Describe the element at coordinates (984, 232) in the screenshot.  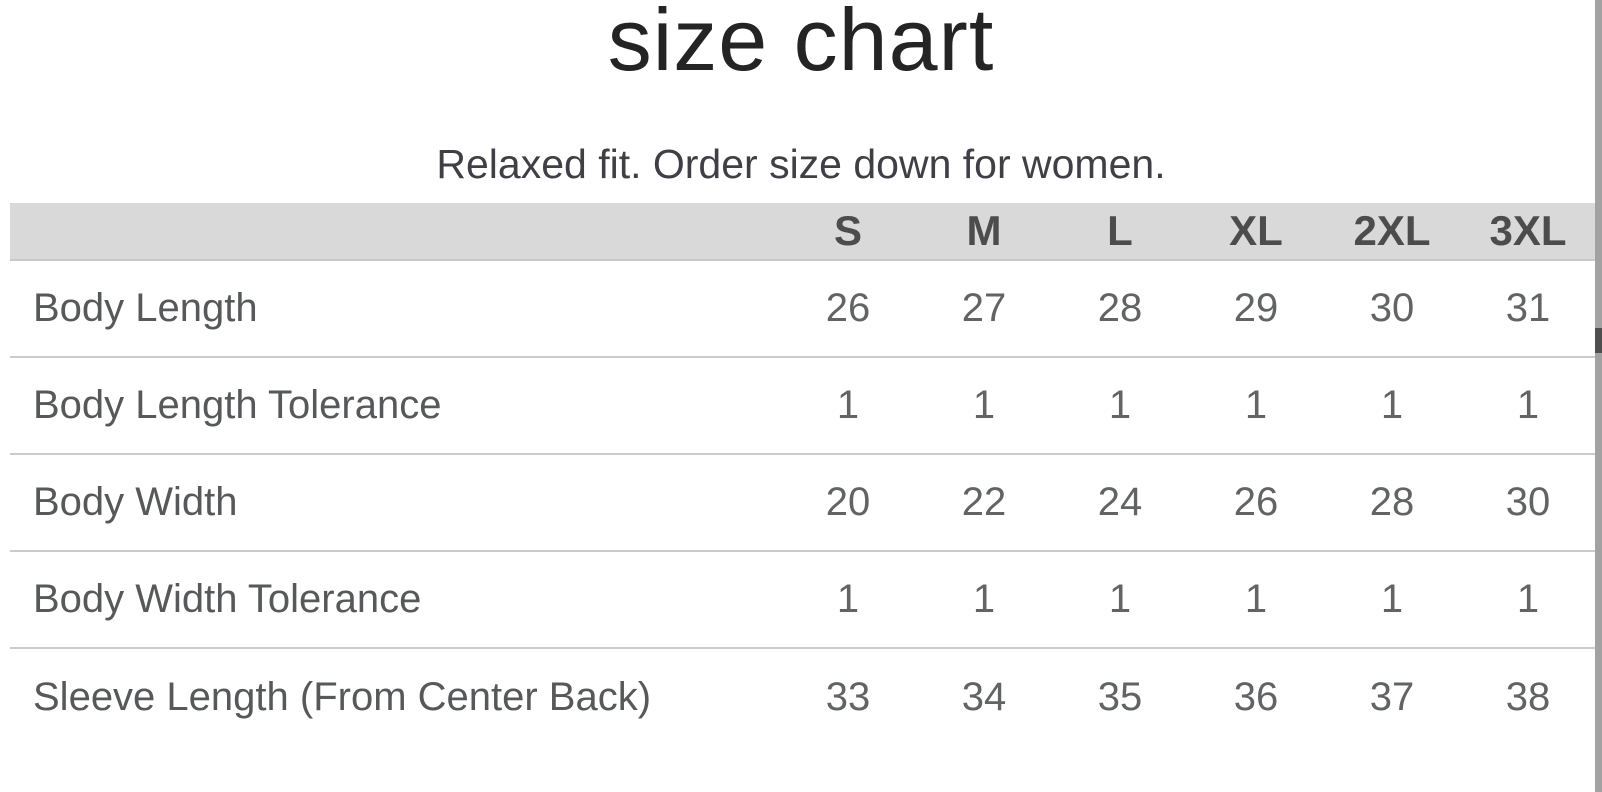
I see `size-col-header-m: M` at that location.